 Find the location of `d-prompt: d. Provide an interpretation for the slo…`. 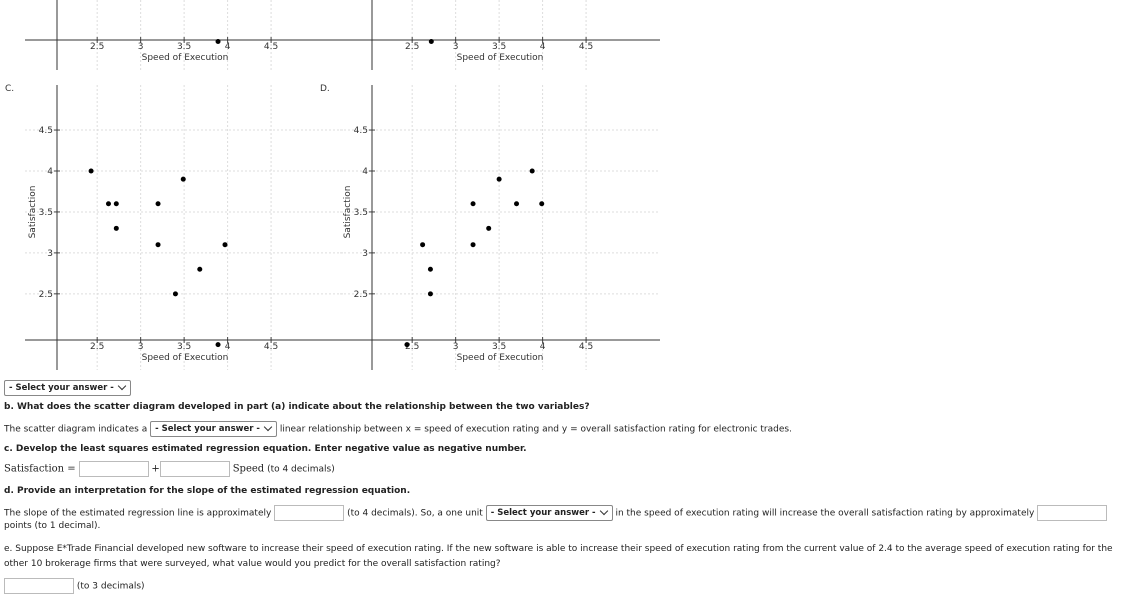

d-prompt: d. Provide an interpretation for the slo… is located at coordinates (207, 491).